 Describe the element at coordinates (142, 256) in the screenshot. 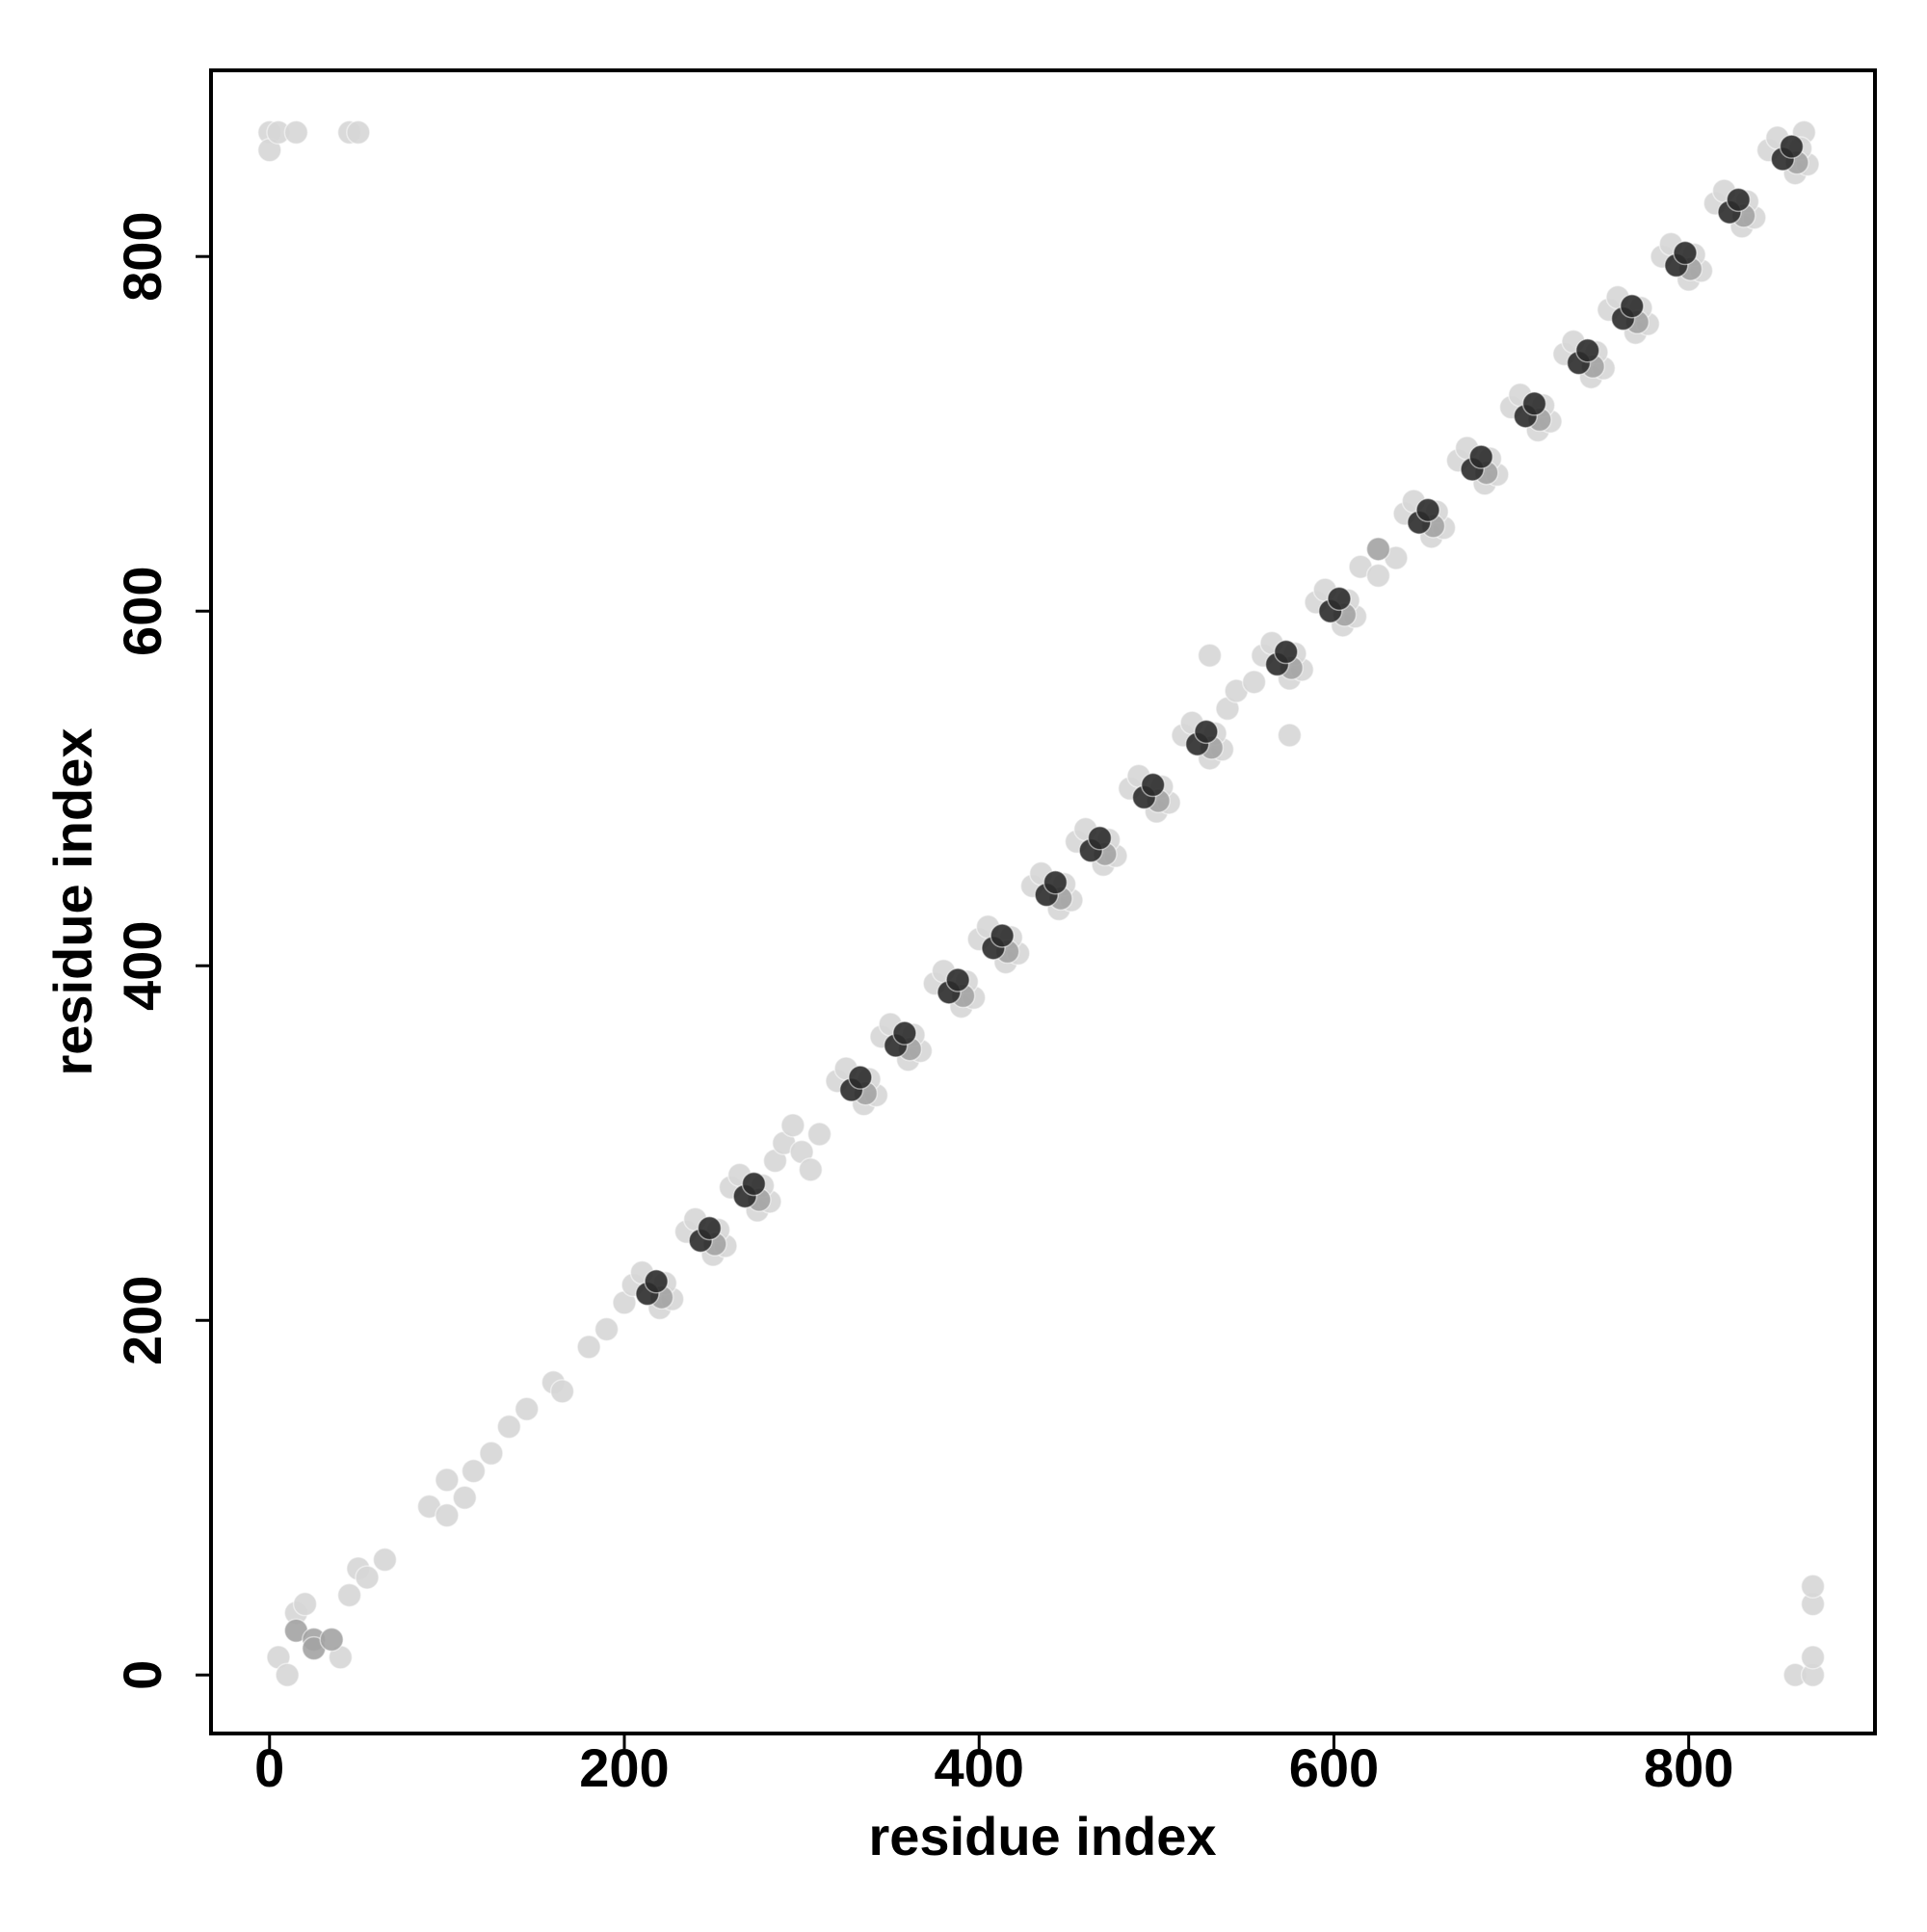

I see `y-tick-label: 800` at that location.